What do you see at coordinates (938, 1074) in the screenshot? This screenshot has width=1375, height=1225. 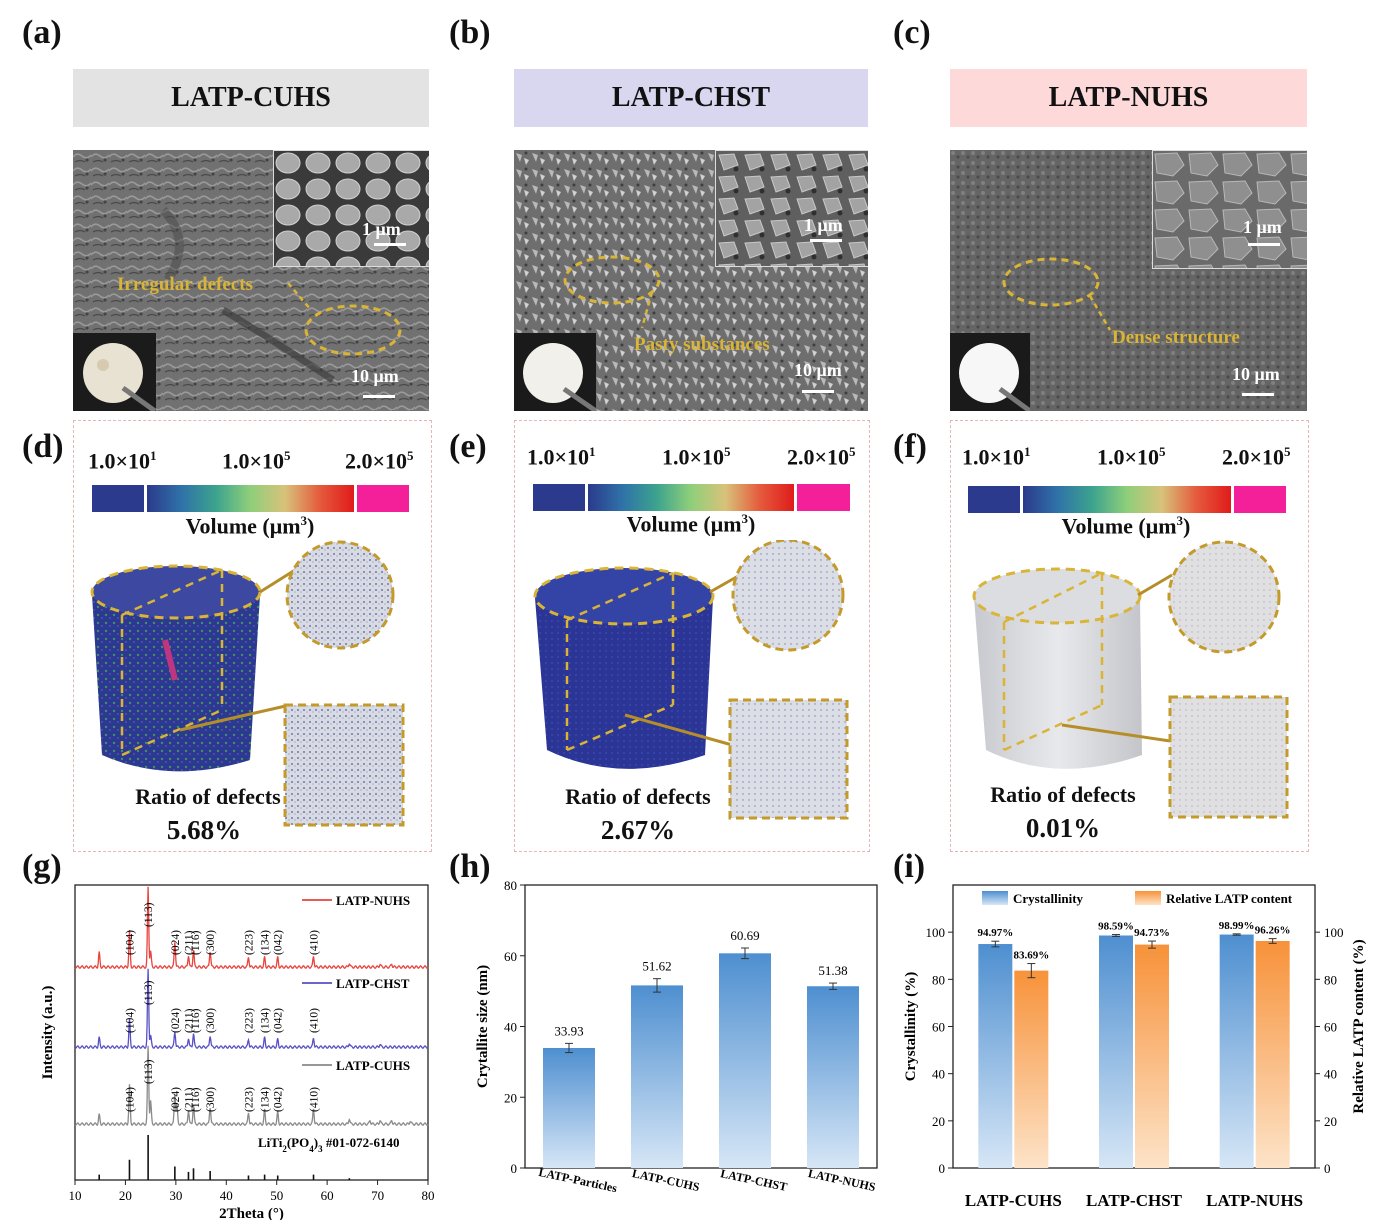 I see `i-ytick-label-left: 40` at bounding box center [938, 1074].